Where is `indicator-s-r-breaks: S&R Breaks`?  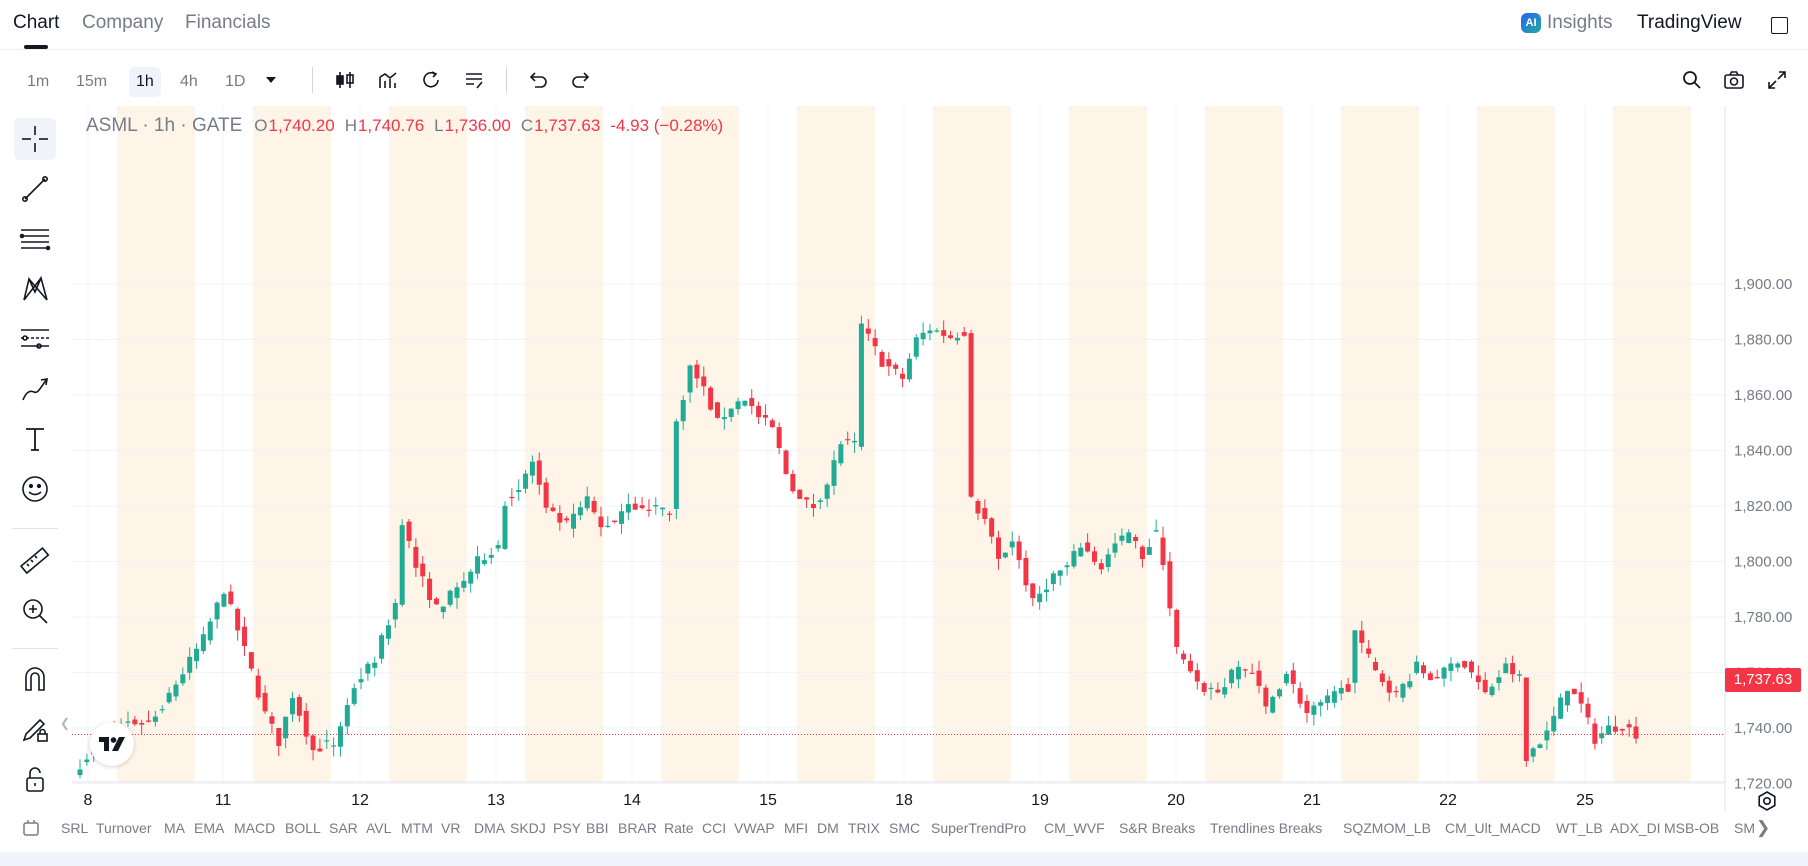
indicator-s-r-breaks: S&R Breaks is located at coordinates (1157, 828).